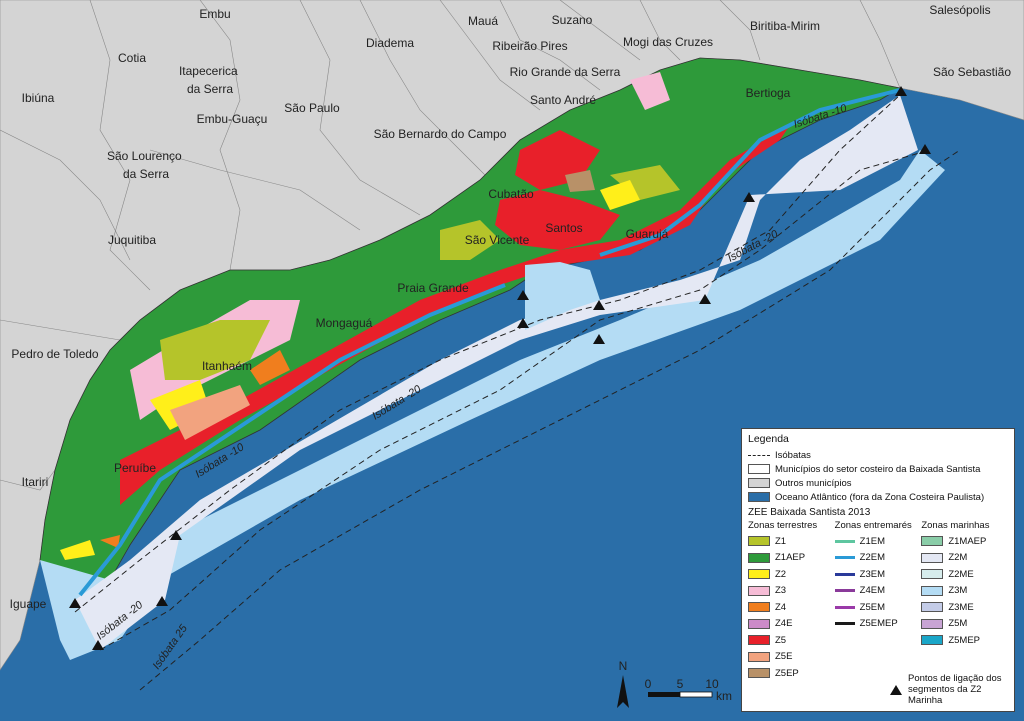 The width and height of the screenshot is (1024, 721). I want to click on muni-label-line1: Itapecerica, so click(208, 71).